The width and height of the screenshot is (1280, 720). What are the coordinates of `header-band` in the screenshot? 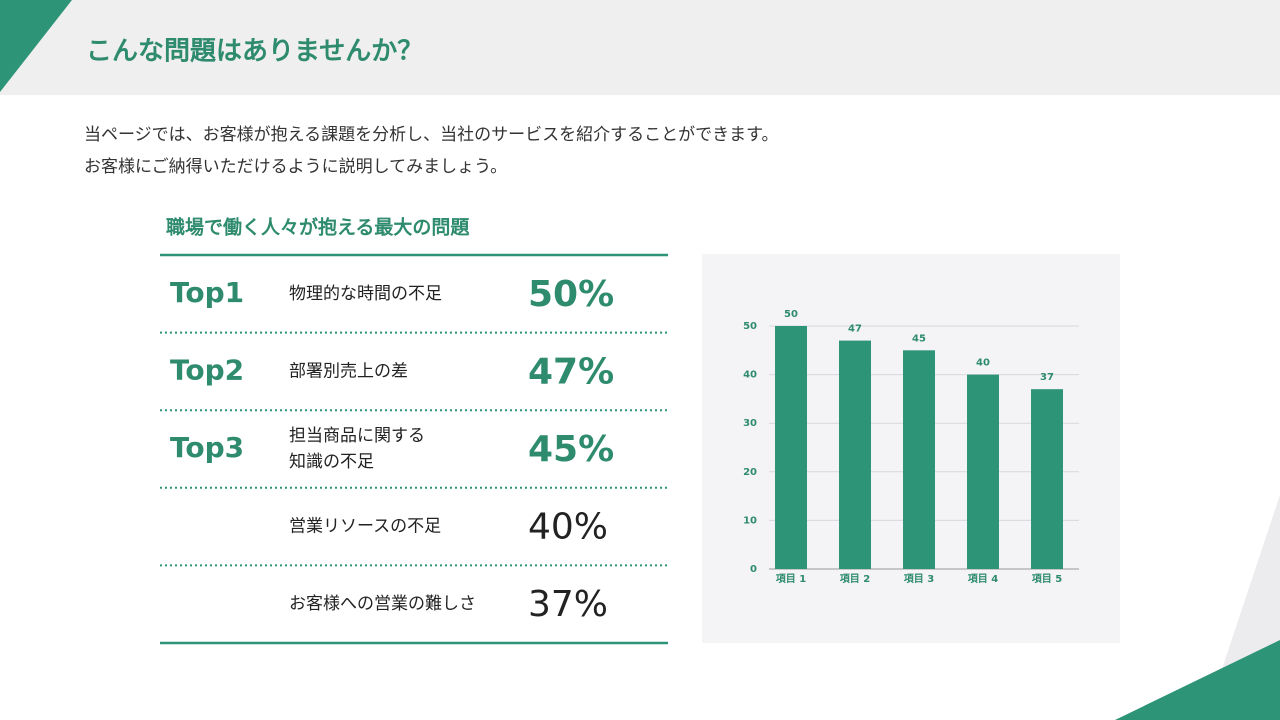 It's located at (640, 47).